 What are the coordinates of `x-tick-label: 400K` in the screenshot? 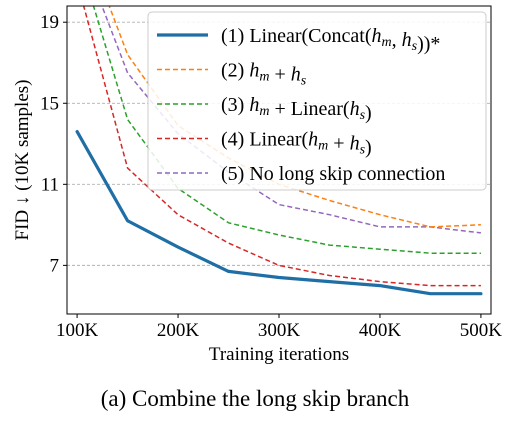 It's located at (380, 330).